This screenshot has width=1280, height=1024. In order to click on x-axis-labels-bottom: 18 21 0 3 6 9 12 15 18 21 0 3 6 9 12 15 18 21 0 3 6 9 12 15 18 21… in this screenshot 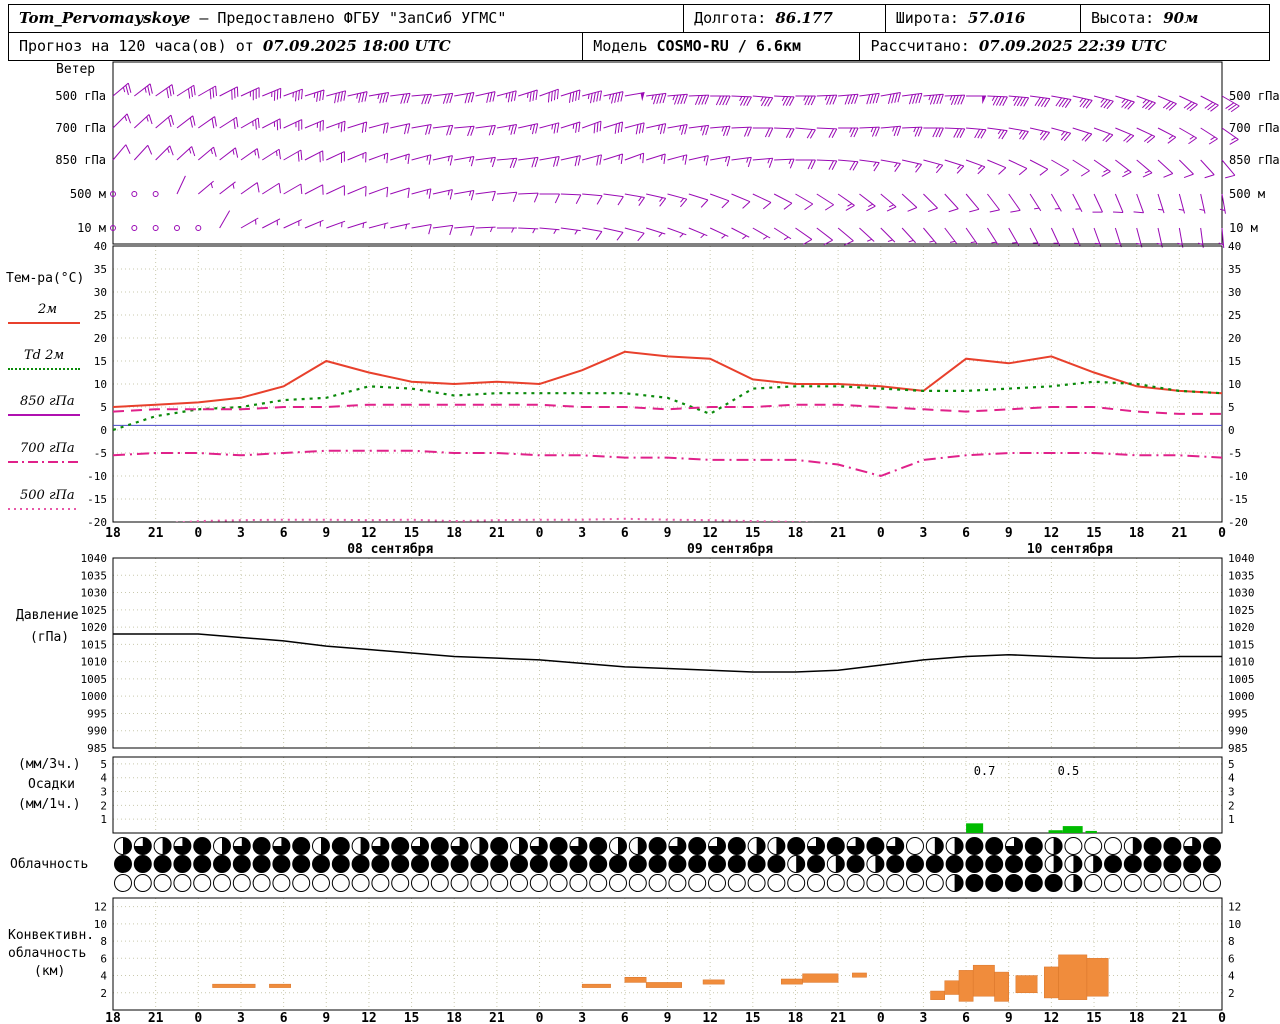, I will do `click(665, 1017)`.